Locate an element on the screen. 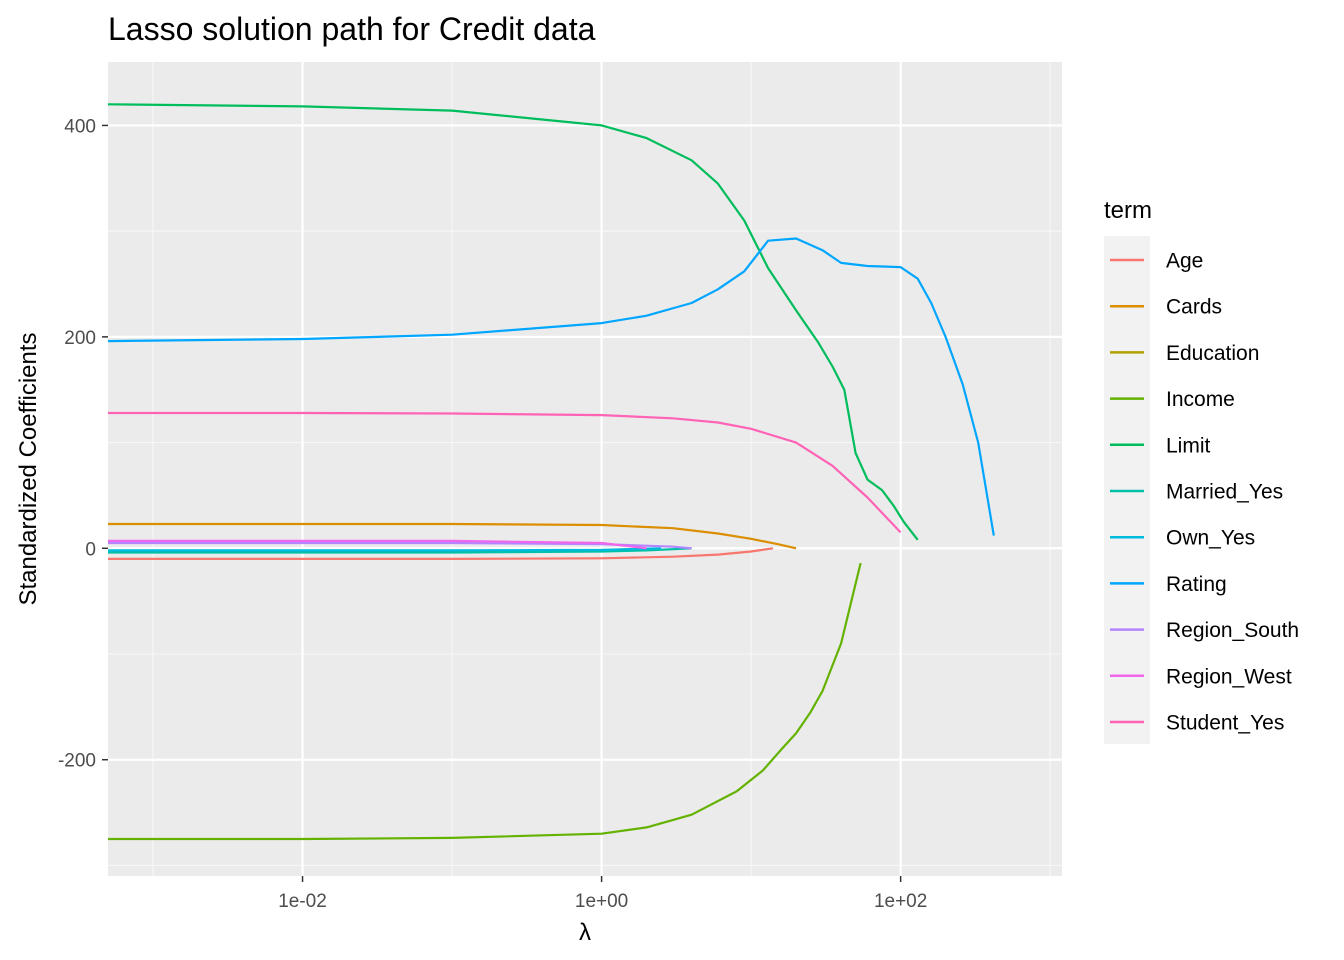 The width and height of the screenshot is (1344, 960). series-line-student-yes is located at coordinates (505, 472).